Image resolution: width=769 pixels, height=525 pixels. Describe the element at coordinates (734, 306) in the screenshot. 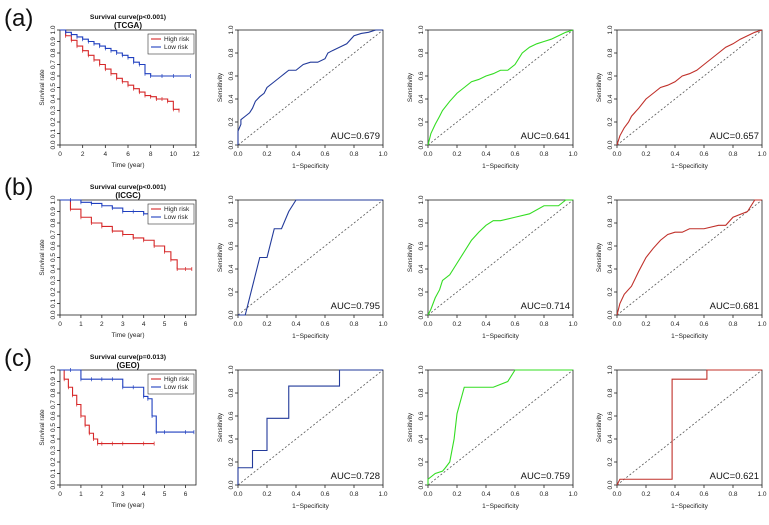

I see `auc-label: AUC=0.681` at that location.